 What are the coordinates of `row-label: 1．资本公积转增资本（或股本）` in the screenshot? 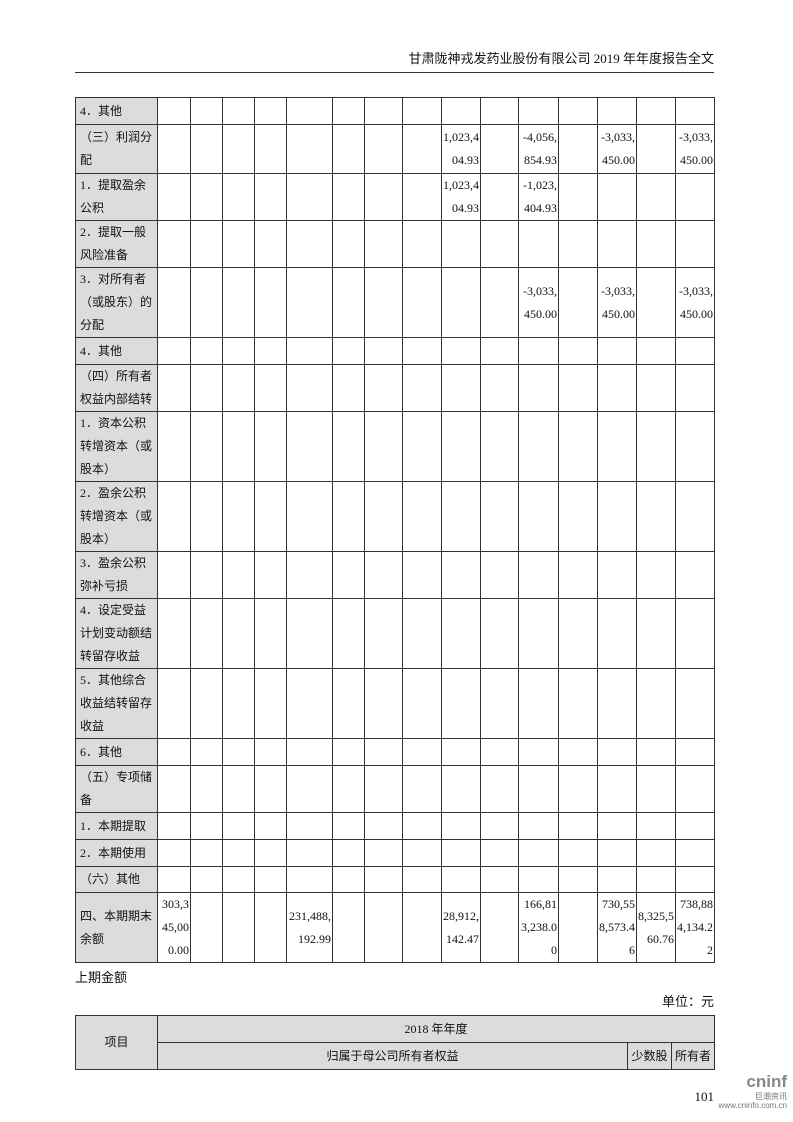 It's located at (116, 446).